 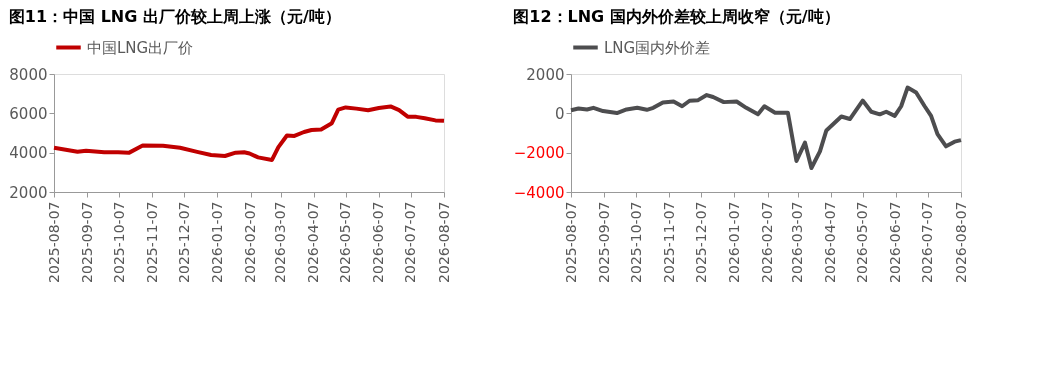 What do you see at coordinates (539, 153) in the screenshot?
I see `y-tick-label: −2000` at bounding box center [539, 153].